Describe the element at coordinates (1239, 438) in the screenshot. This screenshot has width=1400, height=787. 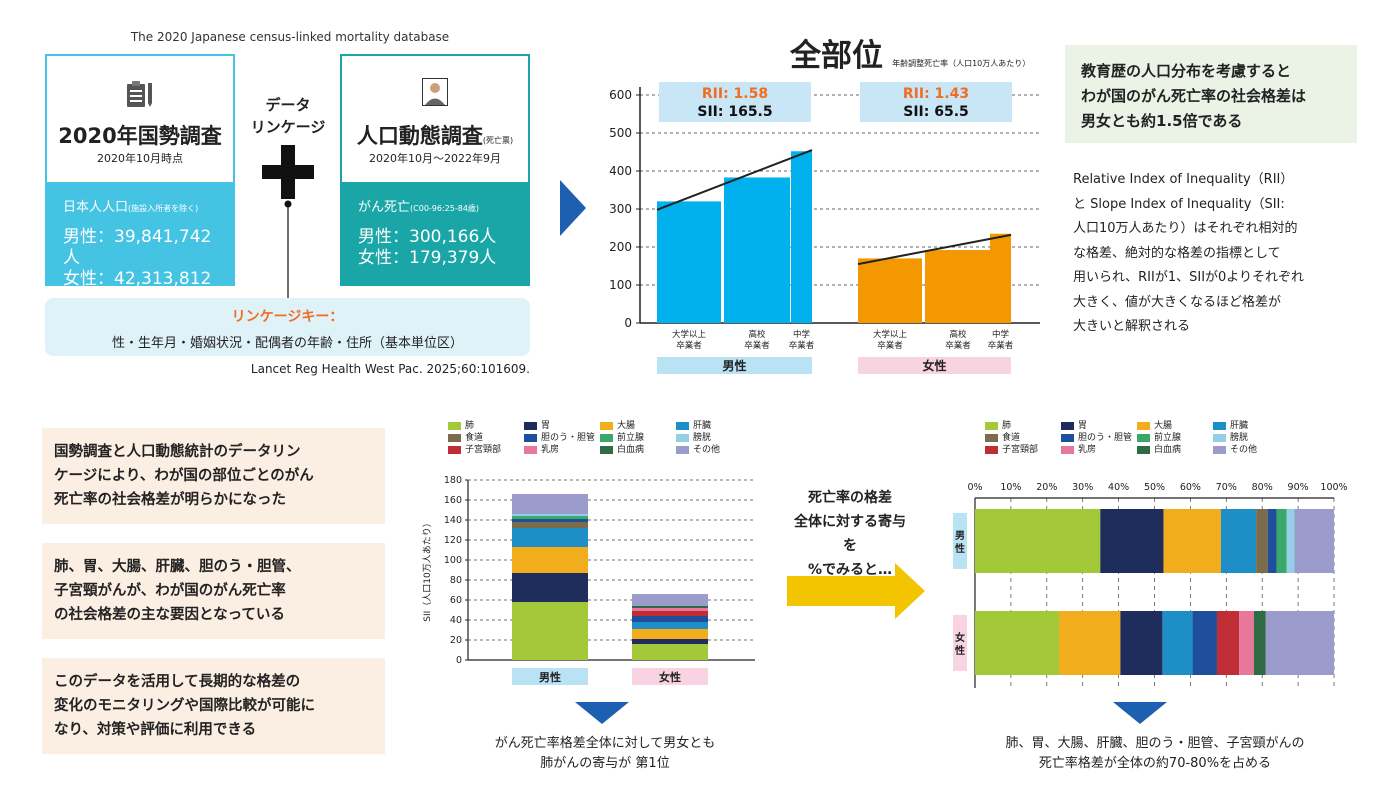
I see `legend-label: 膀胱` at that location.